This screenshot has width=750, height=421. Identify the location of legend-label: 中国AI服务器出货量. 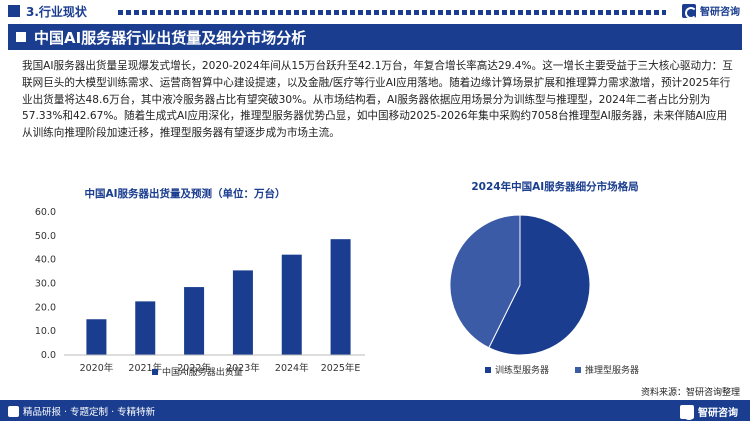
(202, 372).